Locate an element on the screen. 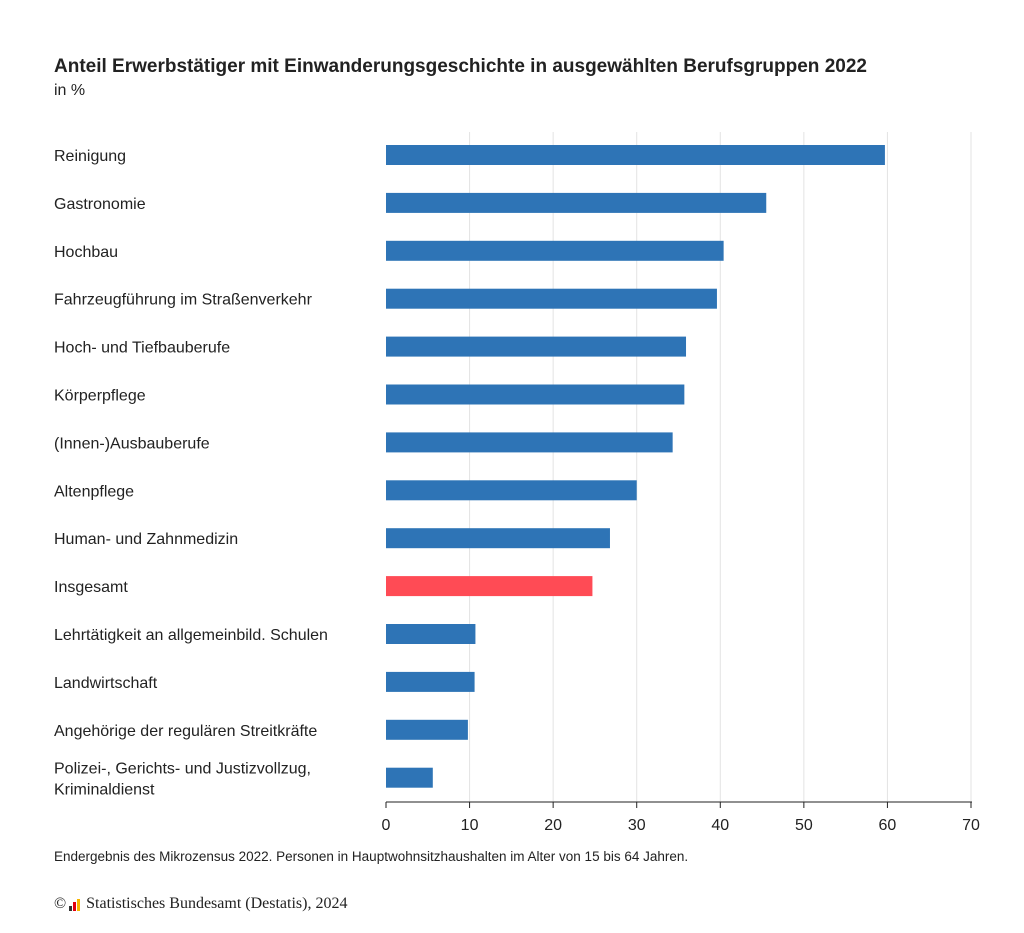 The height and width of the screenshot is (933, 1024). category-label: Altenpflege is located at coordinates (94, 491).